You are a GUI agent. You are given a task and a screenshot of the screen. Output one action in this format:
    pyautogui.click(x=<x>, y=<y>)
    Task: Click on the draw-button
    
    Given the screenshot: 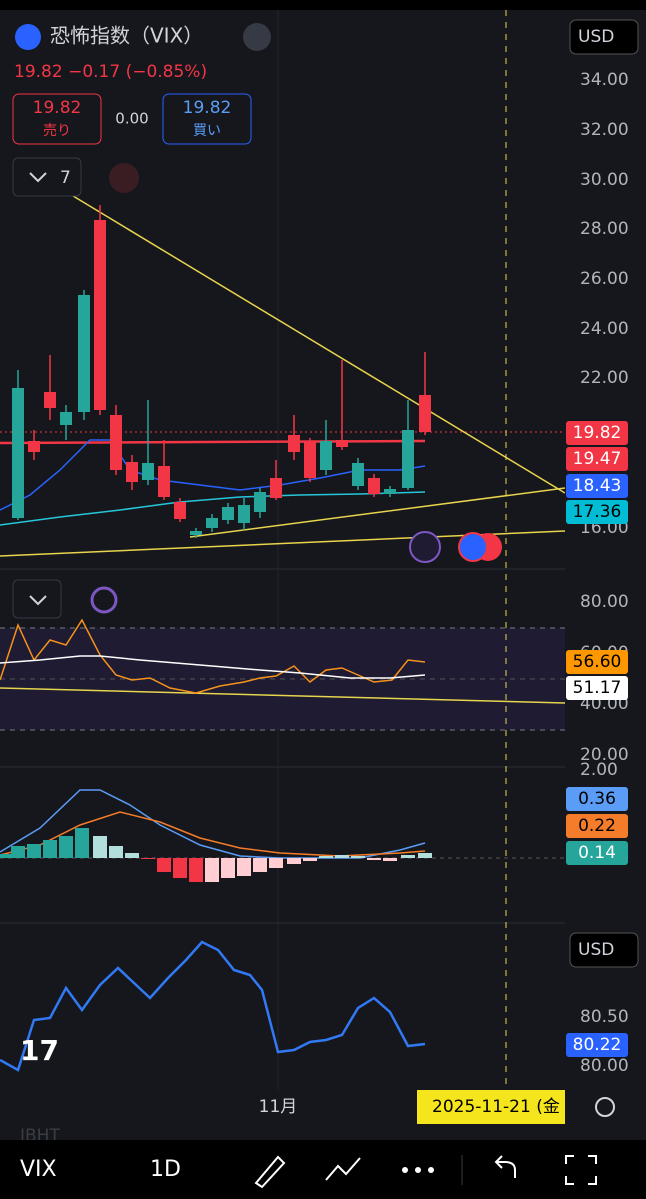 What is the action you would take?
    pyautogui.click(x=270, y=1172)
    